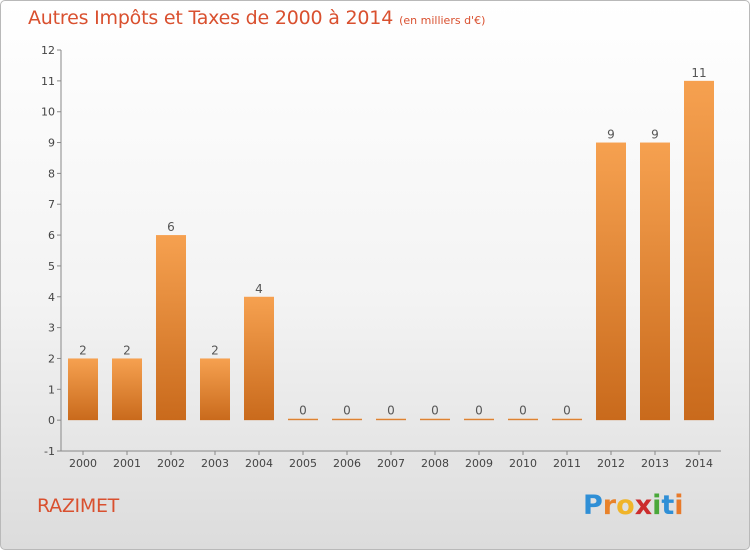  Describe the element at coordinates (48, 50) in the screenshot. I see `y-tick-label: 12` at that location.